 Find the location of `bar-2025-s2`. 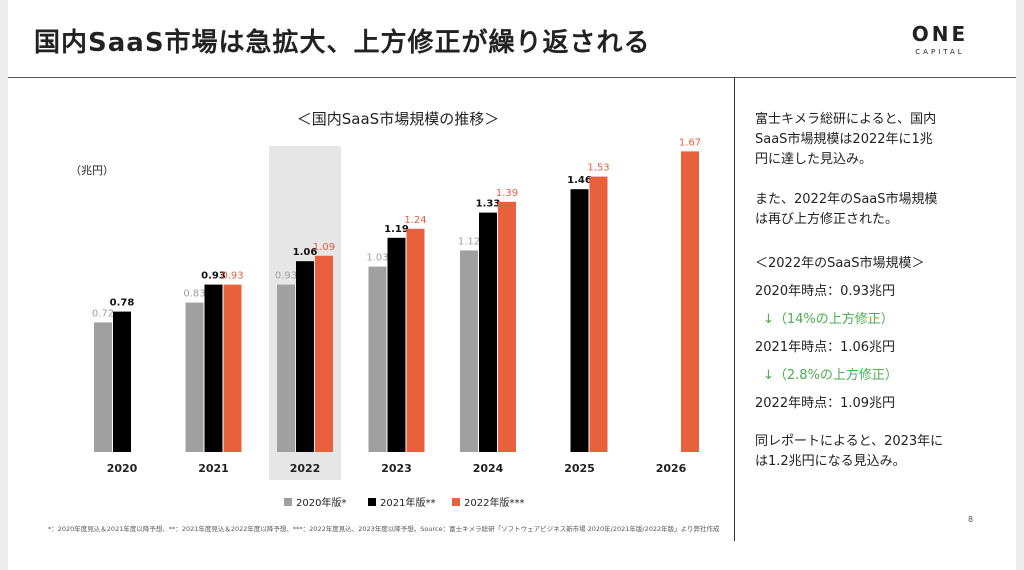

bar-2025-s2 is located at coordinates (579, 320).